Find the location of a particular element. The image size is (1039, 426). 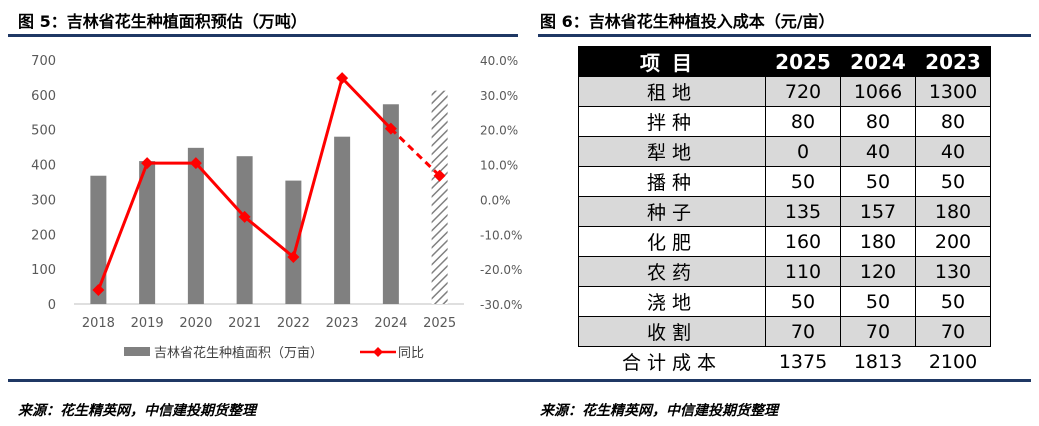

row-item: 犁地 is located at coordinates (672, 151).